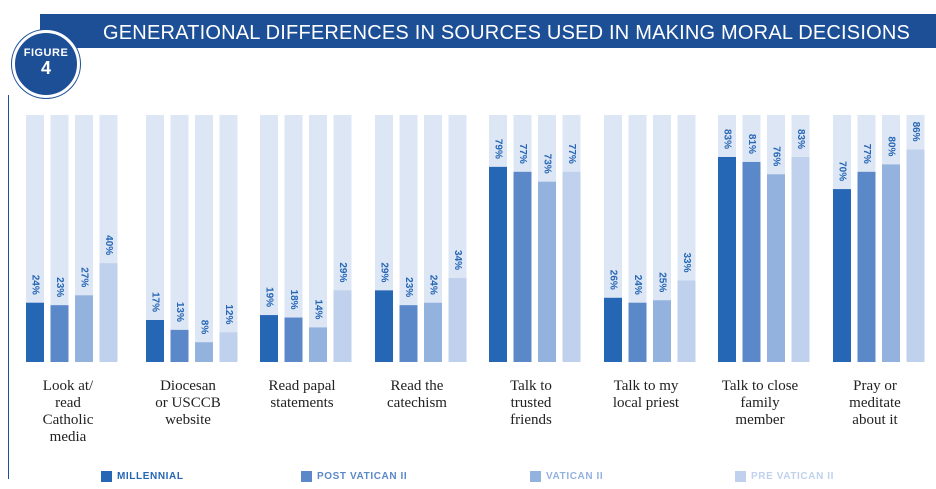  I want to click on value-label: 19%, so click(269, 297).